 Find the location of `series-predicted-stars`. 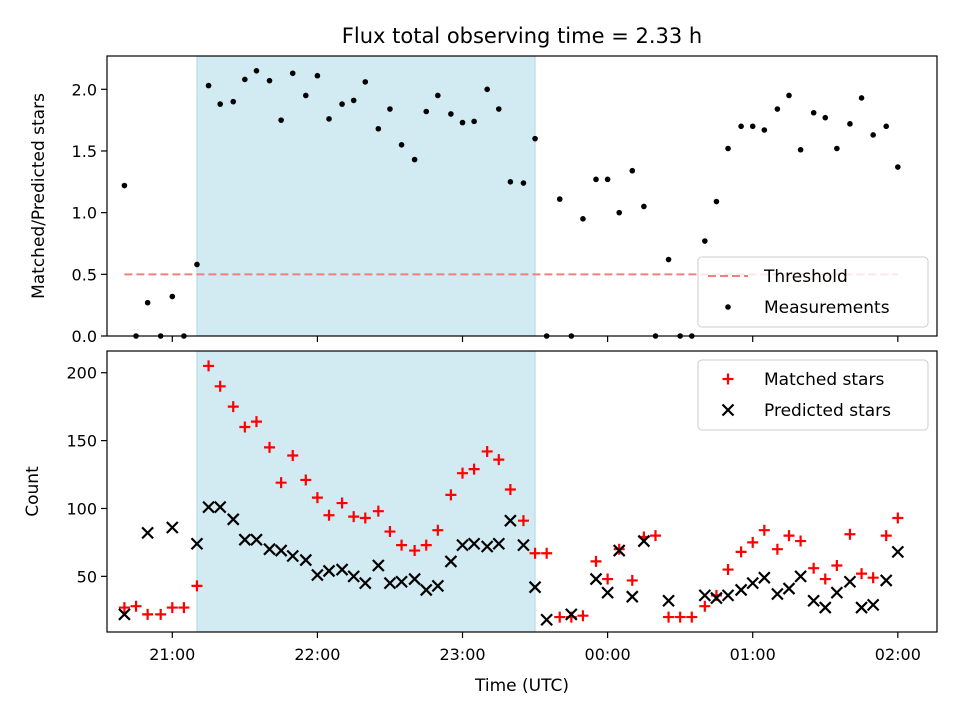

series-predicted-stars is located at coordinates (511, 563).